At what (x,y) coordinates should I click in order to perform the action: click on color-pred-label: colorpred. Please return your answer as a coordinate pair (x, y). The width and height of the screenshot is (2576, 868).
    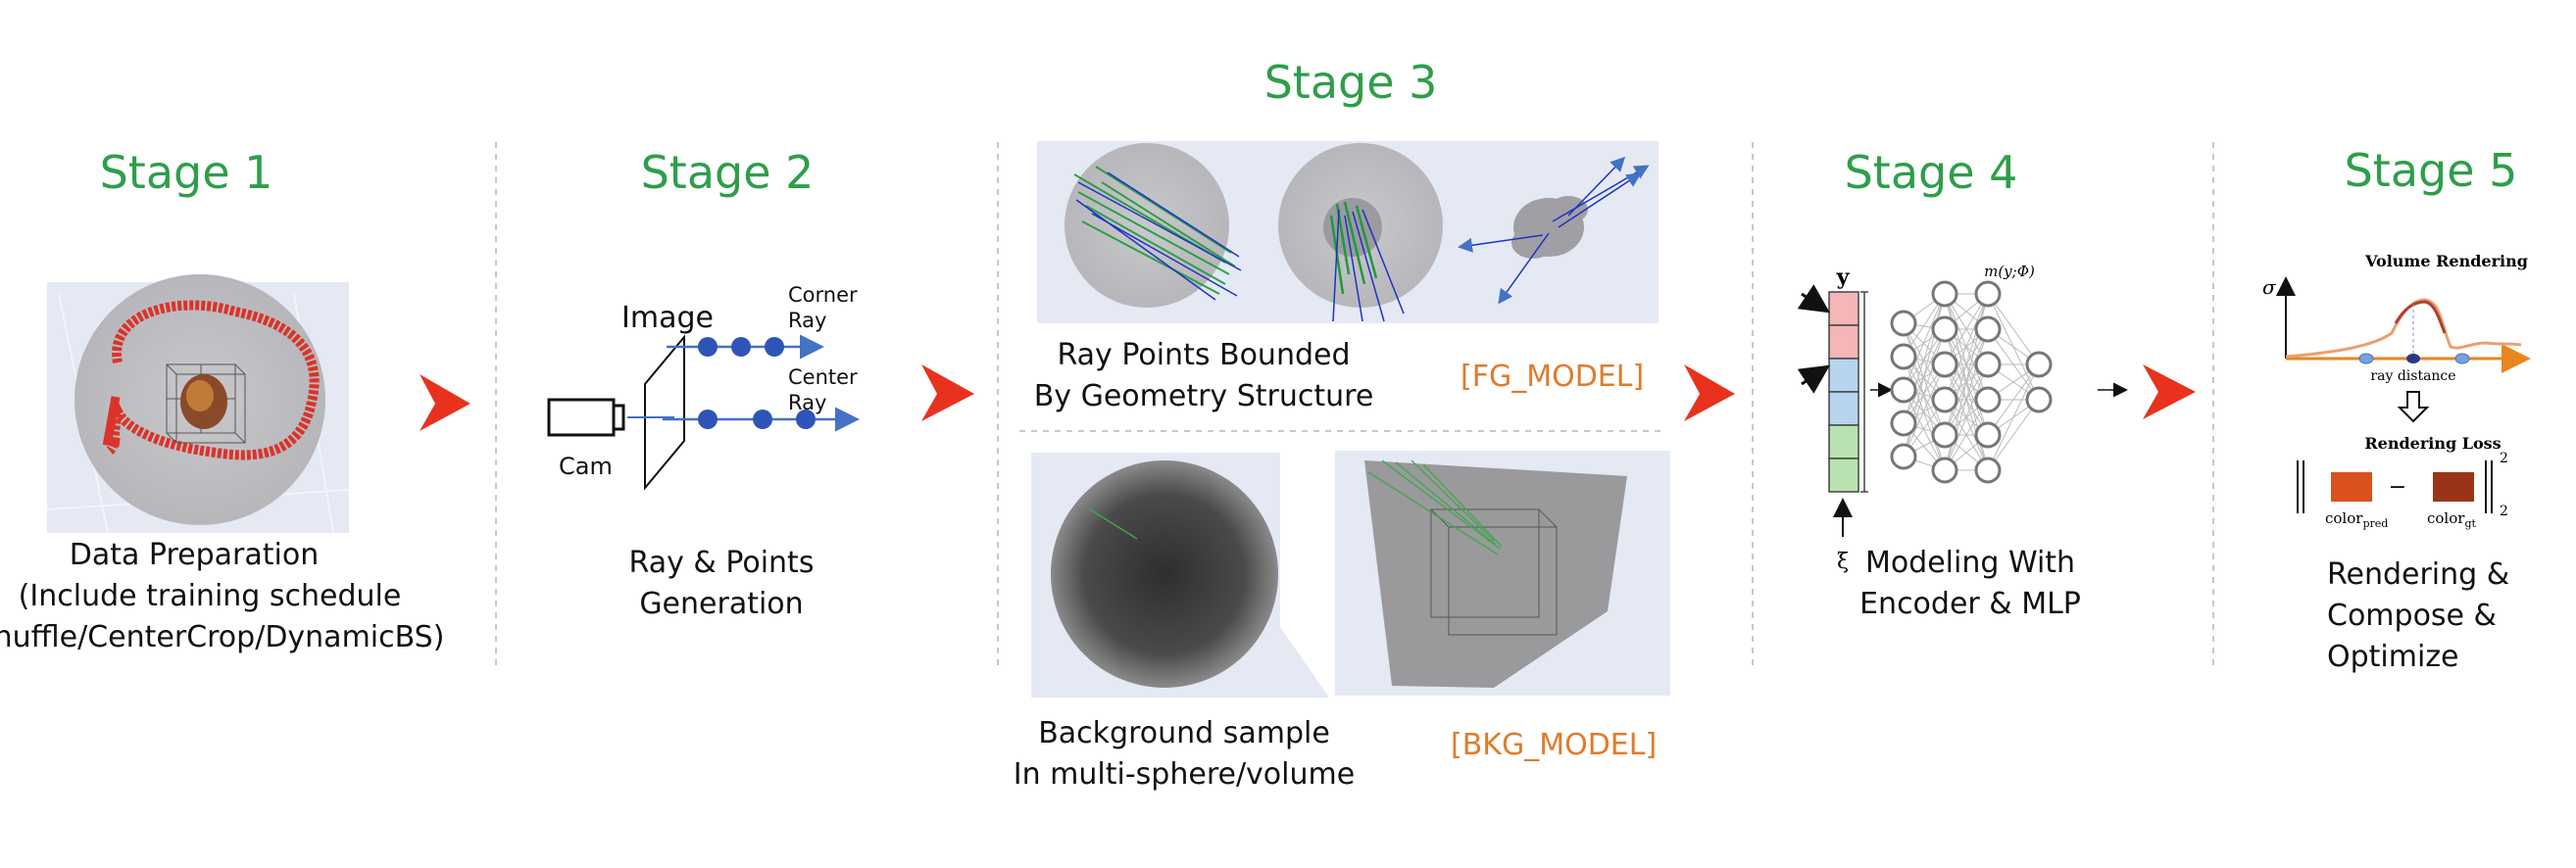
    Looking at the image, I should click on (2356, 519).